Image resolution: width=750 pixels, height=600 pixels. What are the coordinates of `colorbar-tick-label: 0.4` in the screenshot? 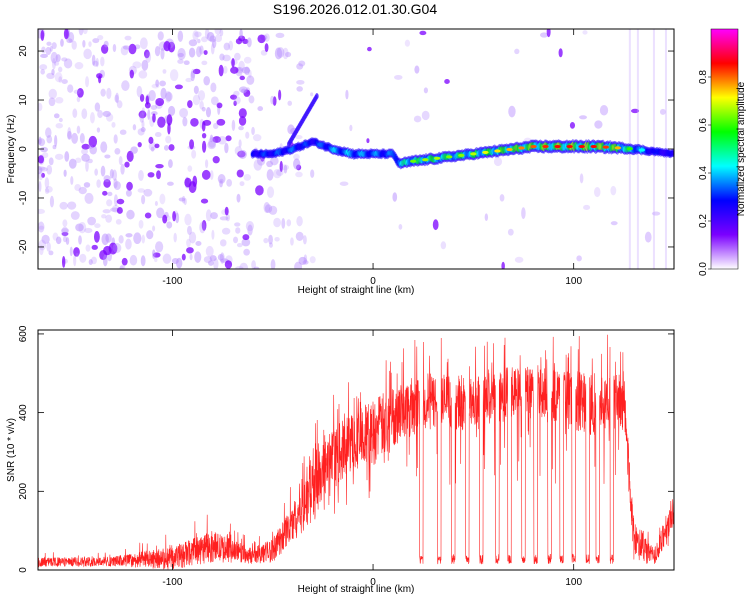 It's located at (703, 173).